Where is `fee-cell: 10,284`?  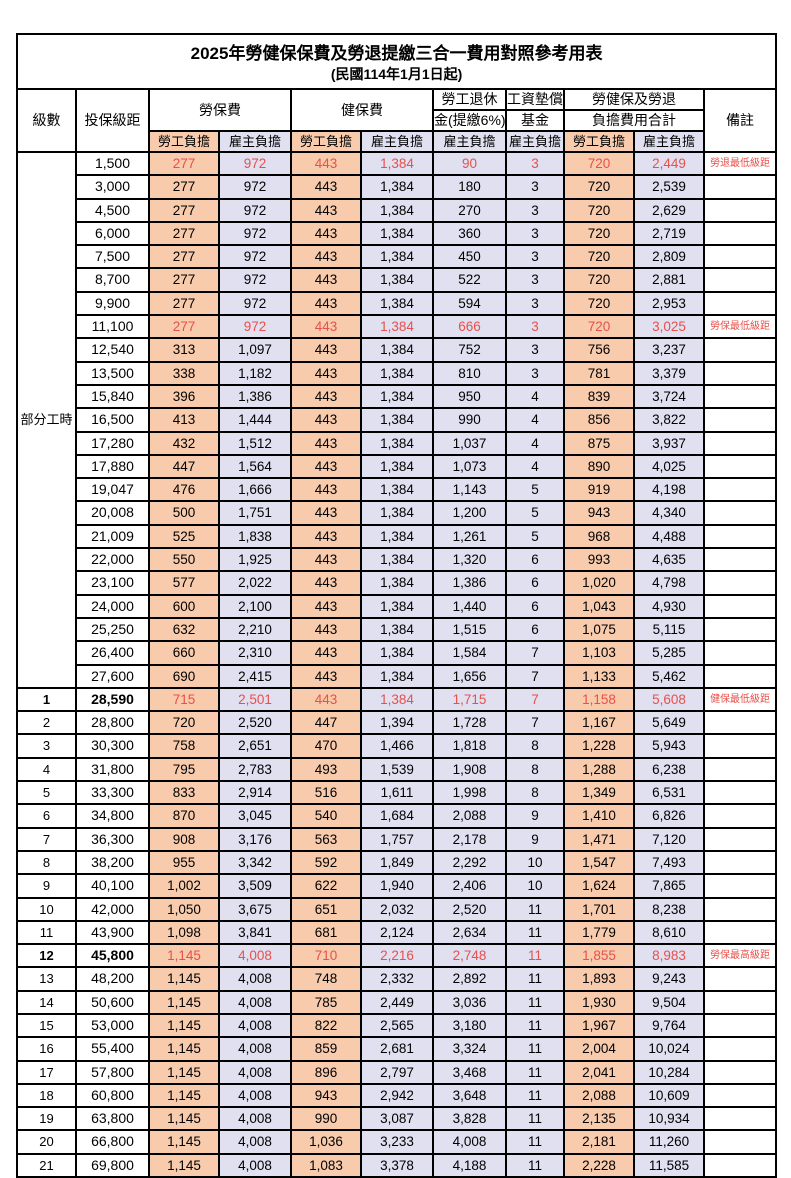 fee-cell: 10,284 is located at coordinates (669, 1072).